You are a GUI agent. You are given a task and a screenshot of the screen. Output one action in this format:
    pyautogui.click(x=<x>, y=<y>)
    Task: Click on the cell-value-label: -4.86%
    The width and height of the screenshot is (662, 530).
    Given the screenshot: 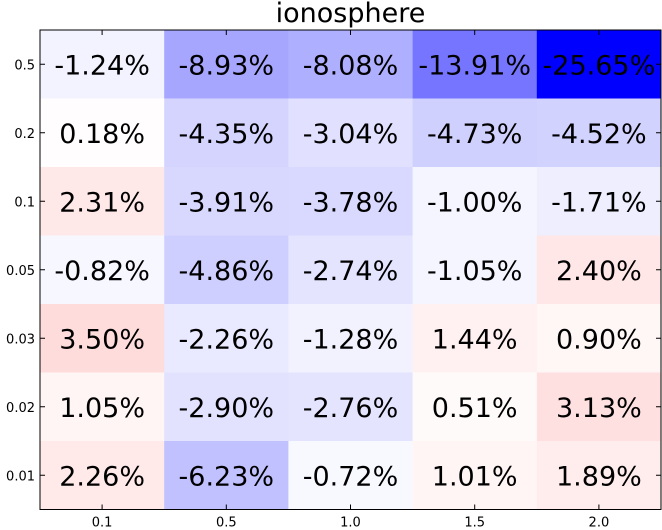 What is the action you would take?
    pyautogui.click(x=227, y=271)
    